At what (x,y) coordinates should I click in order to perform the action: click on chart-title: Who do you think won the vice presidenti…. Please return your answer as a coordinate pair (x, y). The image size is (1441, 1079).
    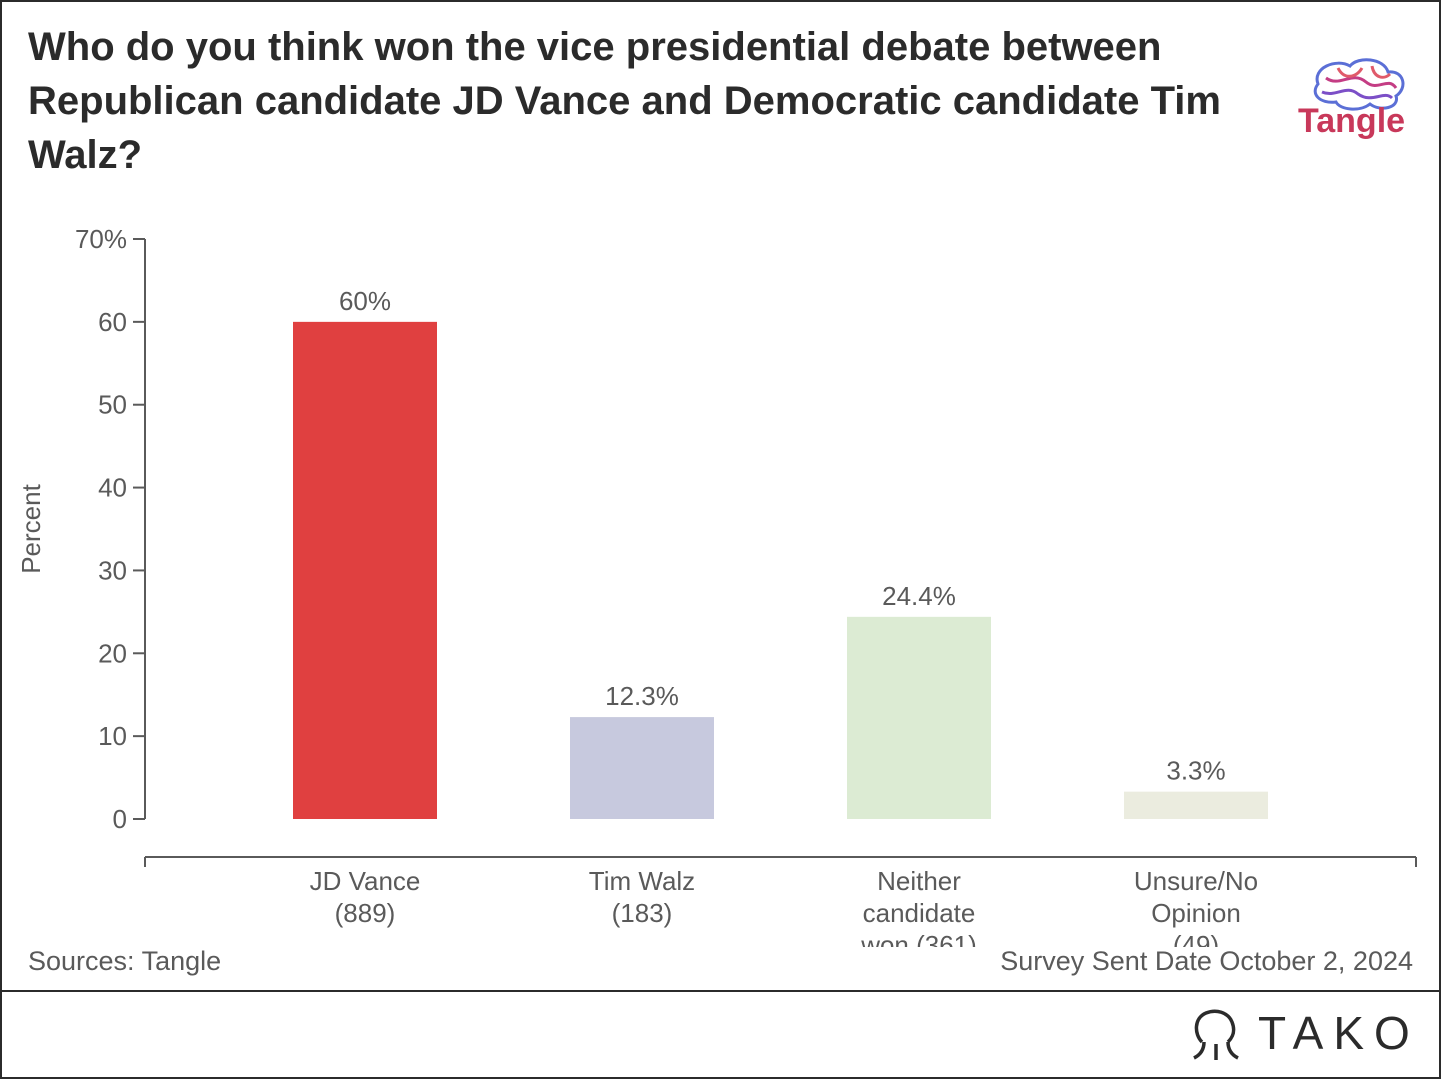
    Looking at the image, I should click on (624, 101).